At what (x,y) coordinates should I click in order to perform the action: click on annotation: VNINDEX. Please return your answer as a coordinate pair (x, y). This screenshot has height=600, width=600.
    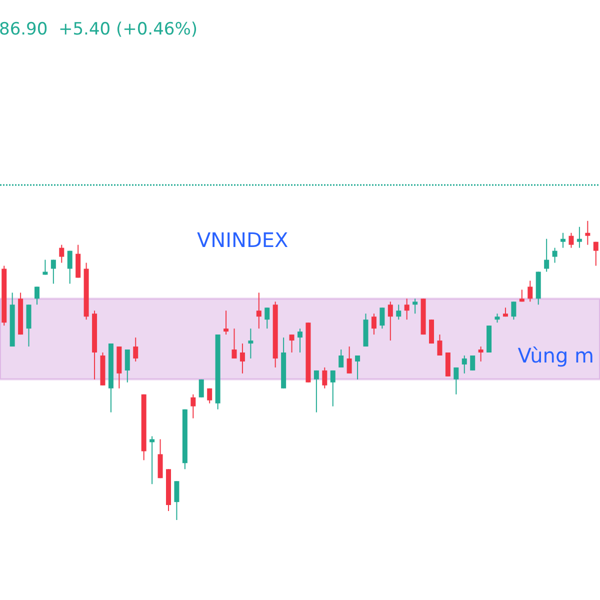
    Looking at the image, I should click on (243, 240).